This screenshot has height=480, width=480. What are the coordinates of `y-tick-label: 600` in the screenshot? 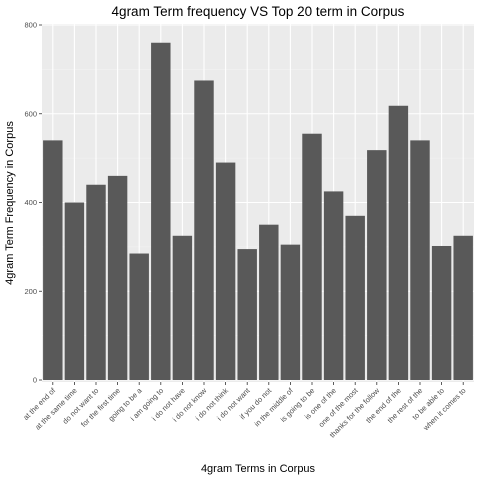 It's located at (30, 113).